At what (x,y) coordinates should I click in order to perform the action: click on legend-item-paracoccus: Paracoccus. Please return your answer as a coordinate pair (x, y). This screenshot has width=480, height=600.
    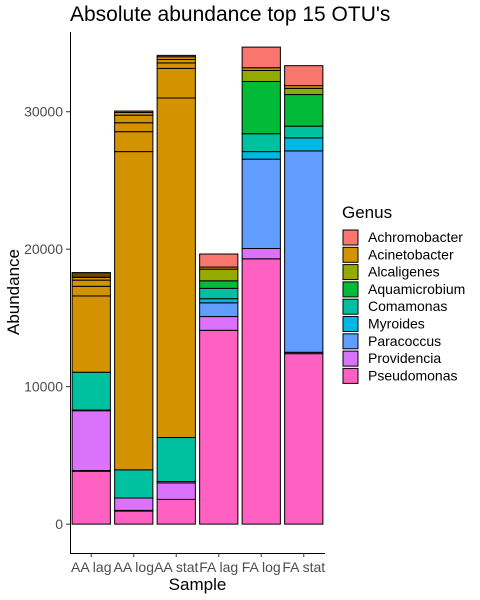
    Looking at the image, I should click on (391, 341).